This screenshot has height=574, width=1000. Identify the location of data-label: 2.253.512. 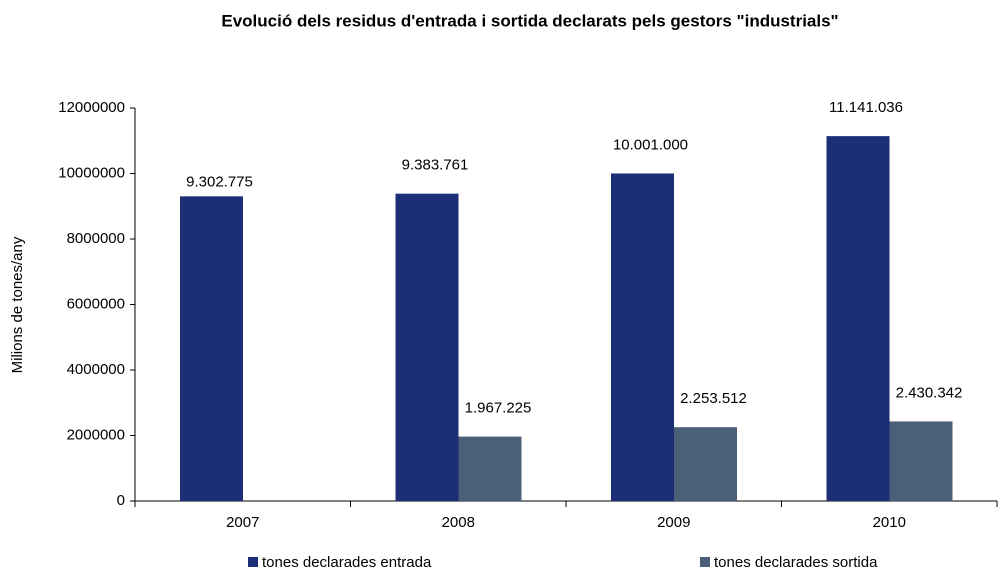
(713, 398).